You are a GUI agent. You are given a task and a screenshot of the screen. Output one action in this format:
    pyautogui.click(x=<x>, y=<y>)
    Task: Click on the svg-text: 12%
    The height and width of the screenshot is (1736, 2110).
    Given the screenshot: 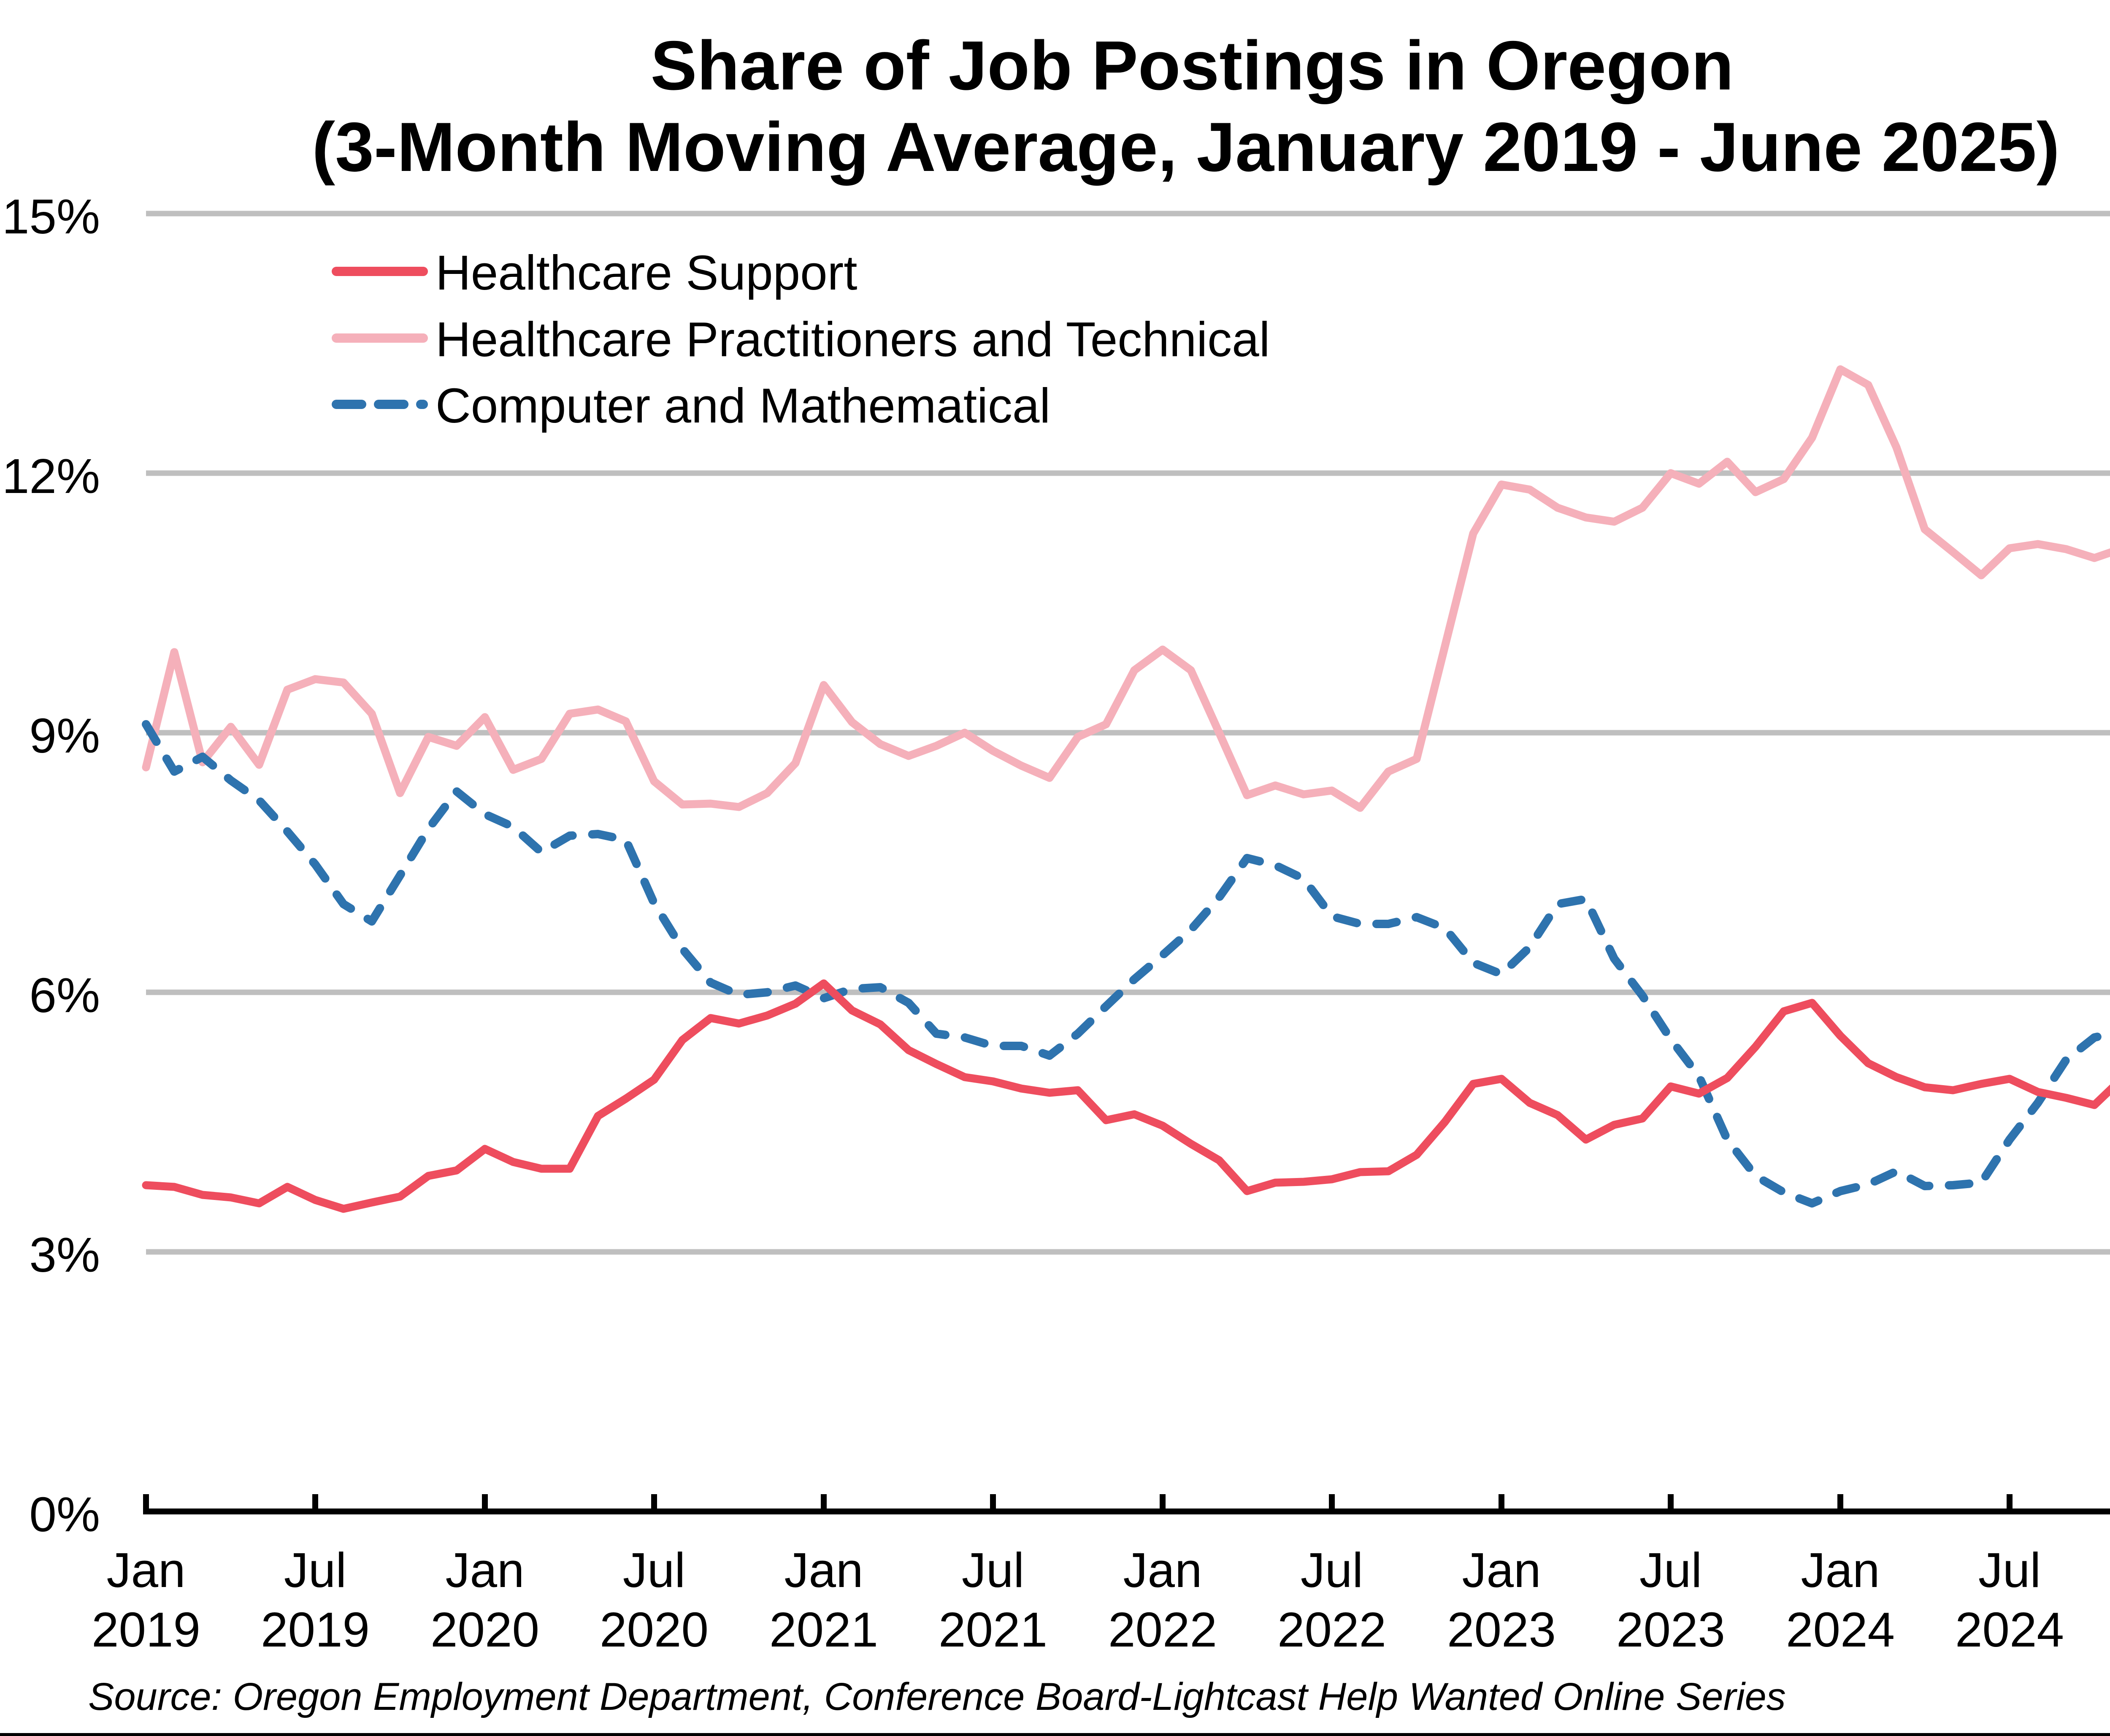 What is the action you would take?
    pyautogui.click(x=51, y=477)
    